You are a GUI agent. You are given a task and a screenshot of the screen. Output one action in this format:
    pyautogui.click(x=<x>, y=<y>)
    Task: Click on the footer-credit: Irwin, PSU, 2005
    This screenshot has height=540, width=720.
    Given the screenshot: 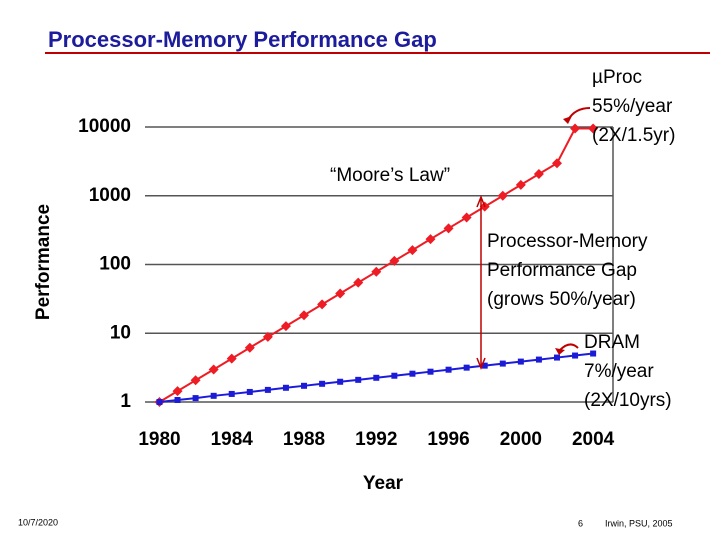 What is the action you would take?
    pyautogui.click(x=639, y=523)
    